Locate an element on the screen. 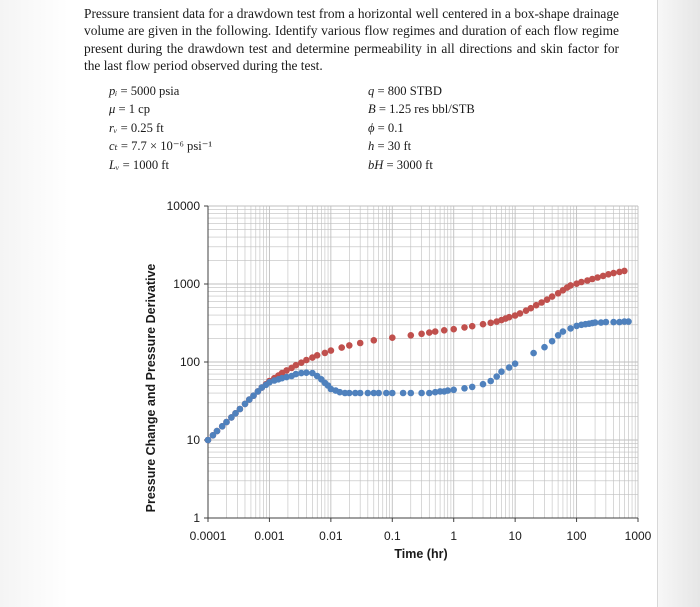 The height and width of the screenshot is (607, 700). y-tick-label: 1000 is located at coordinates (186, 284).